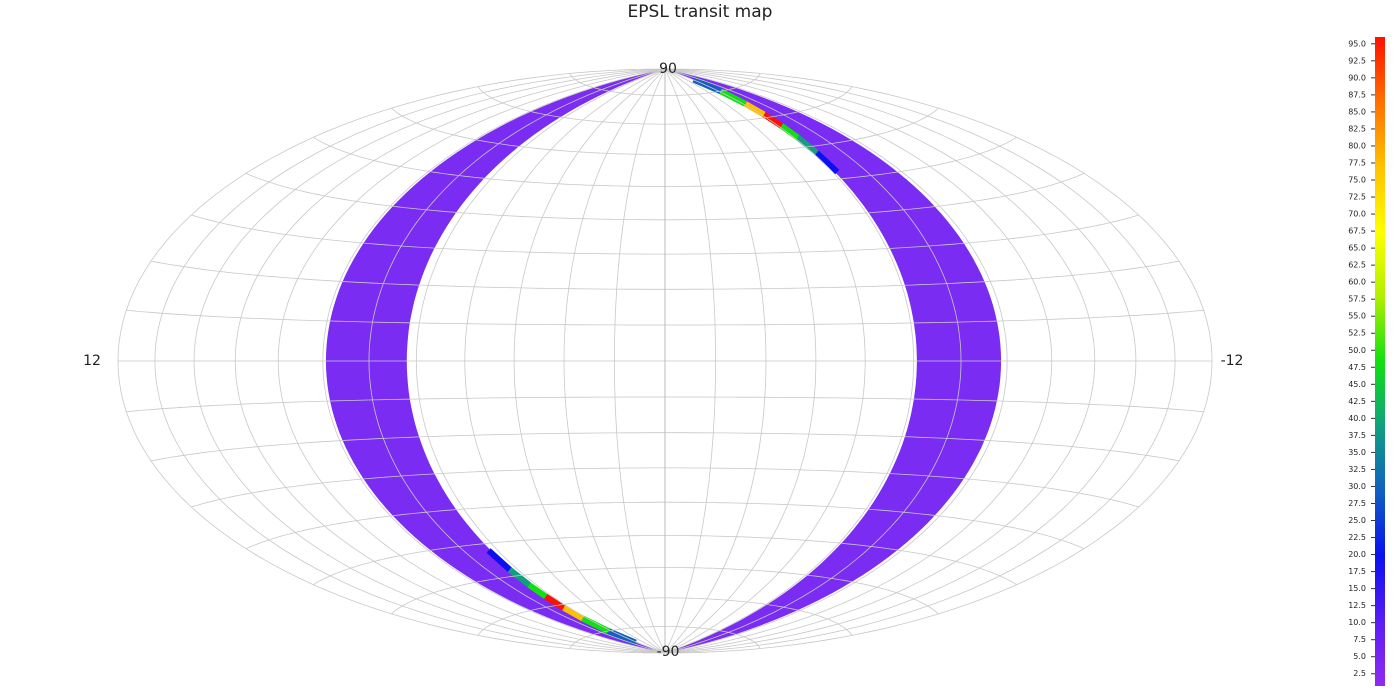 The height and width of the screenshot is (700, 1400). Describe the element at coordinates (1357, 128) in the screenshot. I see `colorbar-tick-label: 82.5` at that location.